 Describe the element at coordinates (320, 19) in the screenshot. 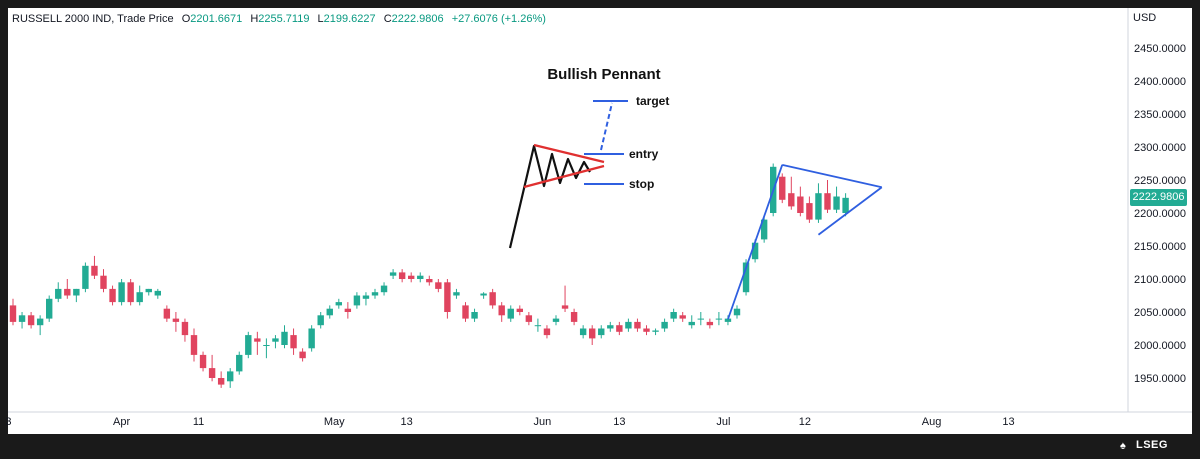

I see `low-label: L` at that location.